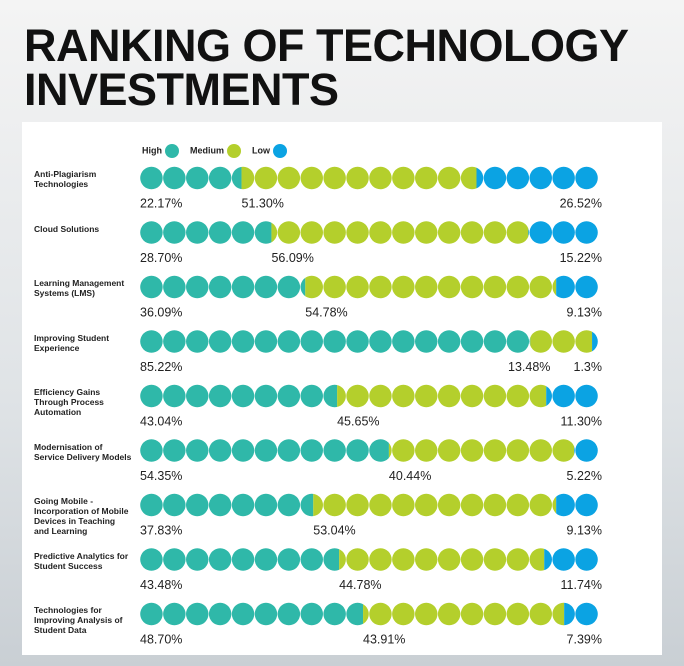 The height and width of the screenshot is (666, 684). I want to click on value-label: 13.48%, so click(529, 367).